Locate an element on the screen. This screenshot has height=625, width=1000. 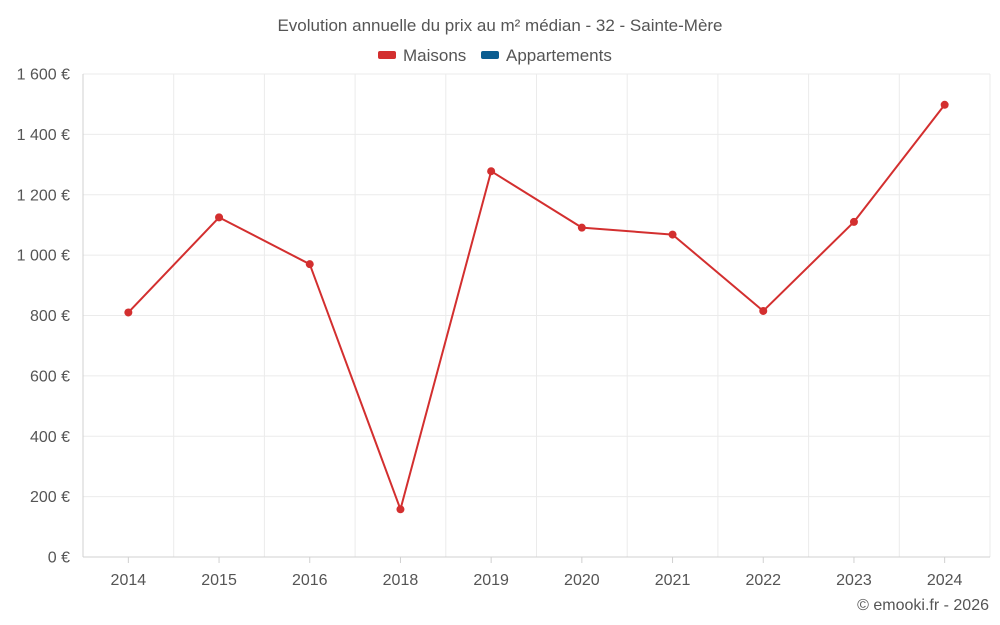
legend-label-appartements: Appartements is located at coordinates (559, 55).